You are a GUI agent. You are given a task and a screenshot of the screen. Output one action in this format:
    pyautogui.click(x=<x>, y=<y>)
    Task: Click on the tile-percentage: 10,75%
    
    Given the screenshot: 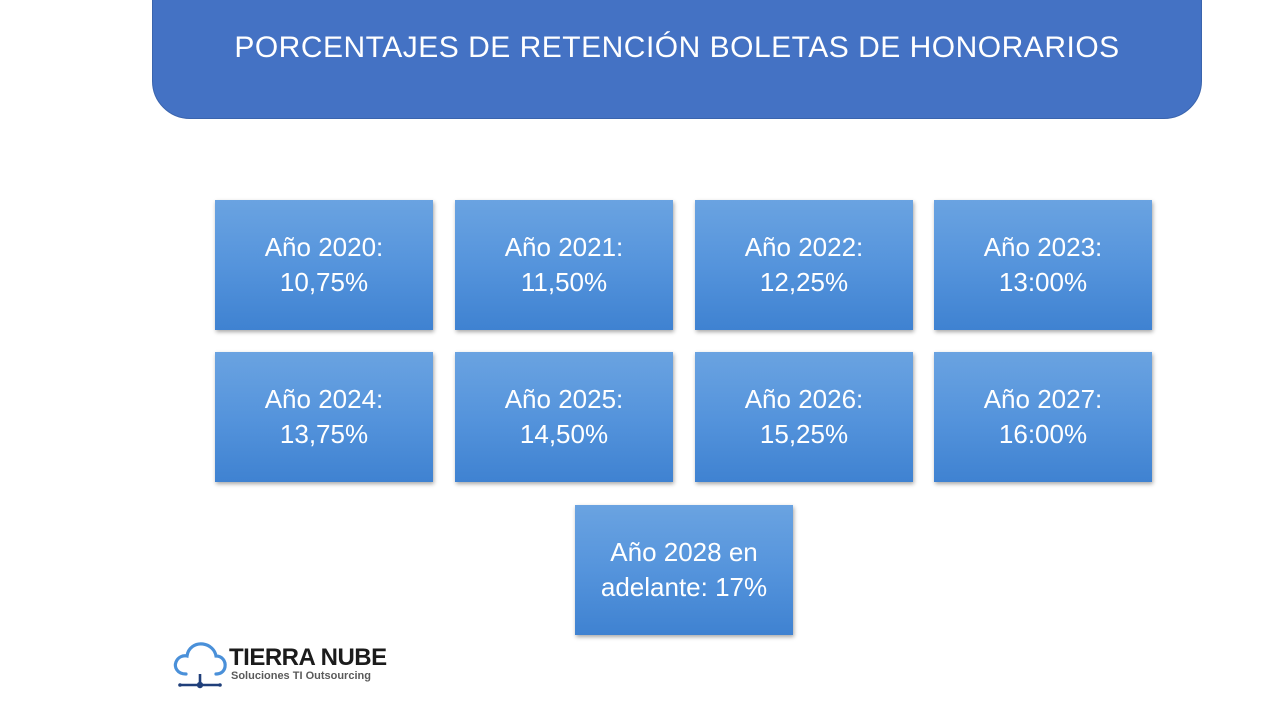 What is the action you would take?
    pyautogui.click(x=324, y=282)
    